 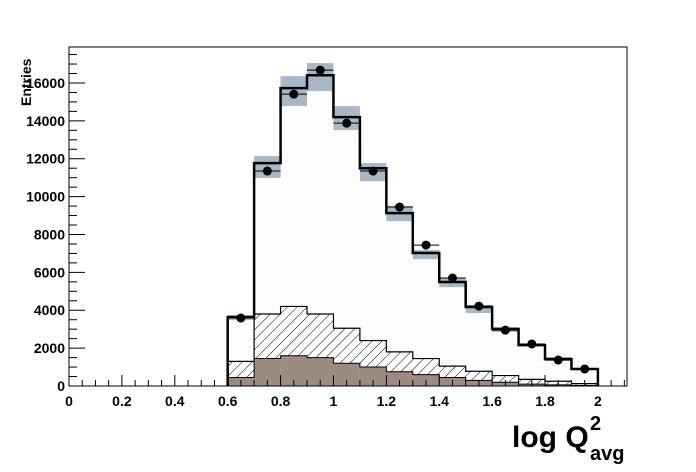 What do you see at coordinates (598, 401) in the screenshot?
I see `x-tick-label: 2` at bounding box center [598, 401].